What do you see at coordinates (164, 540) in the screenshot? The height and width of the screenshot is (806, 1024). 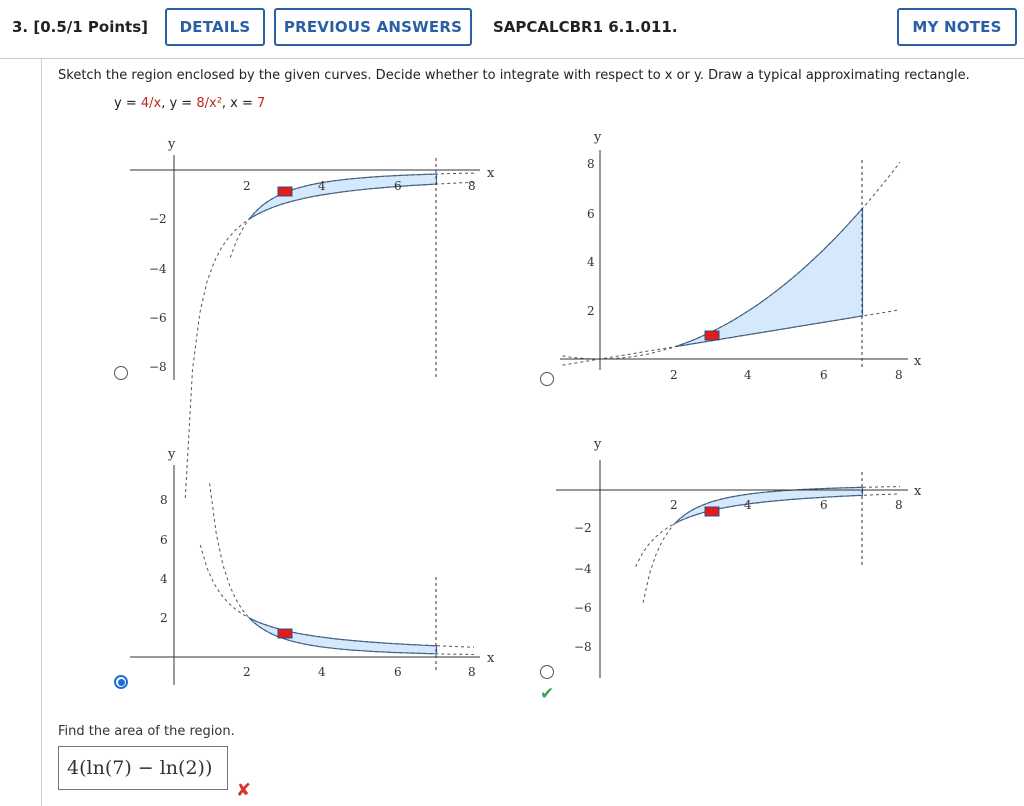 I see `graph-c-ytick-6: 6` at bounding box center [164, 540].